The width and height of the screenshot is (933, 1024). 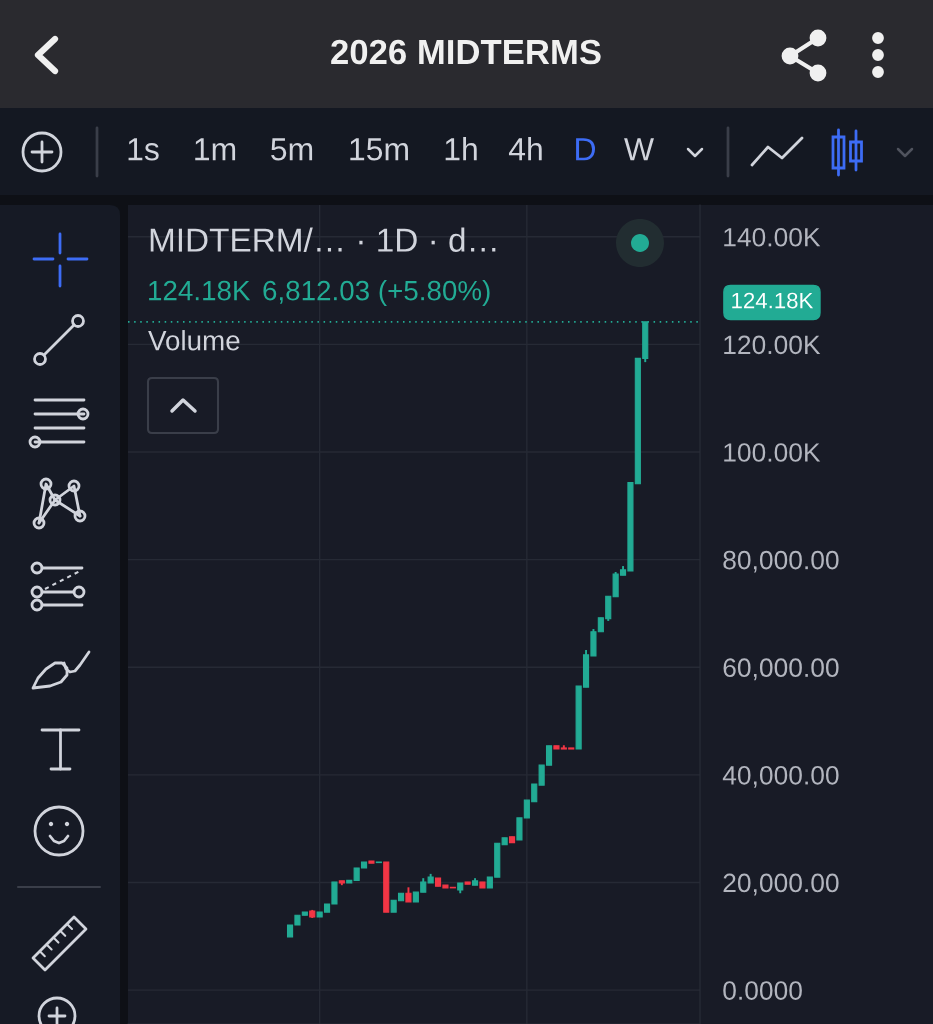 I want to click on chart-title: 2026 MIDTERMS, so click(x=466, y=52).